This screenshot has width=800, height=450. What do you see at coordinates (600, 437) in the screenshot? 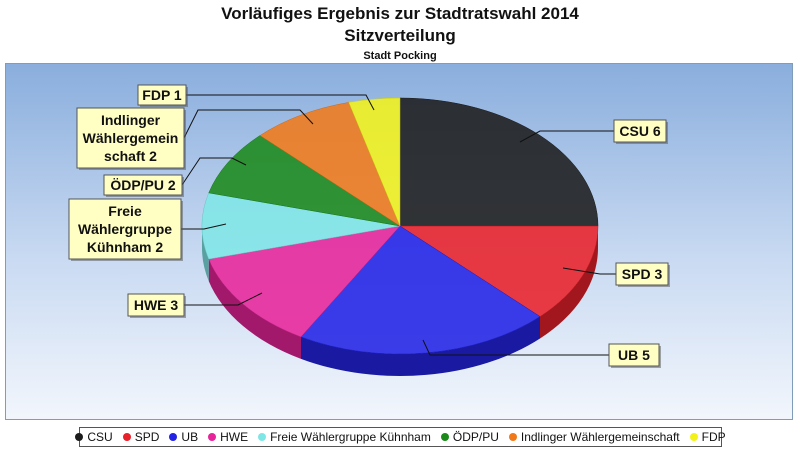
I see `legend-label: Indlinger Wählergemeinschaft` at bounding box center [600, 437].